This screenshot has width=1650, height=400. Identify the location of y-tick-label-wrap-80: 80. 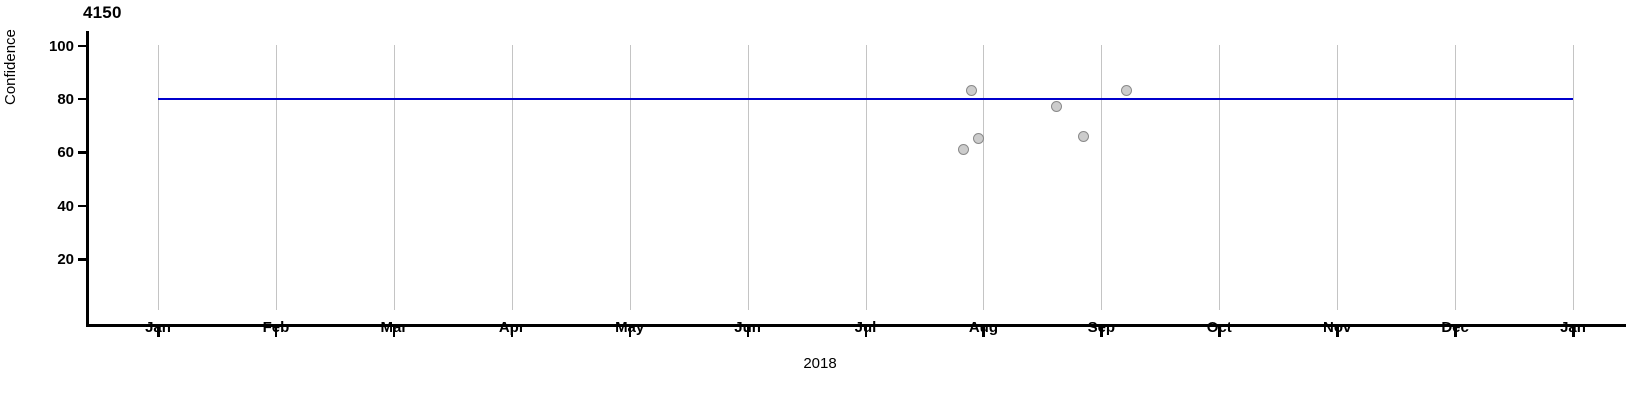
(37, 99).